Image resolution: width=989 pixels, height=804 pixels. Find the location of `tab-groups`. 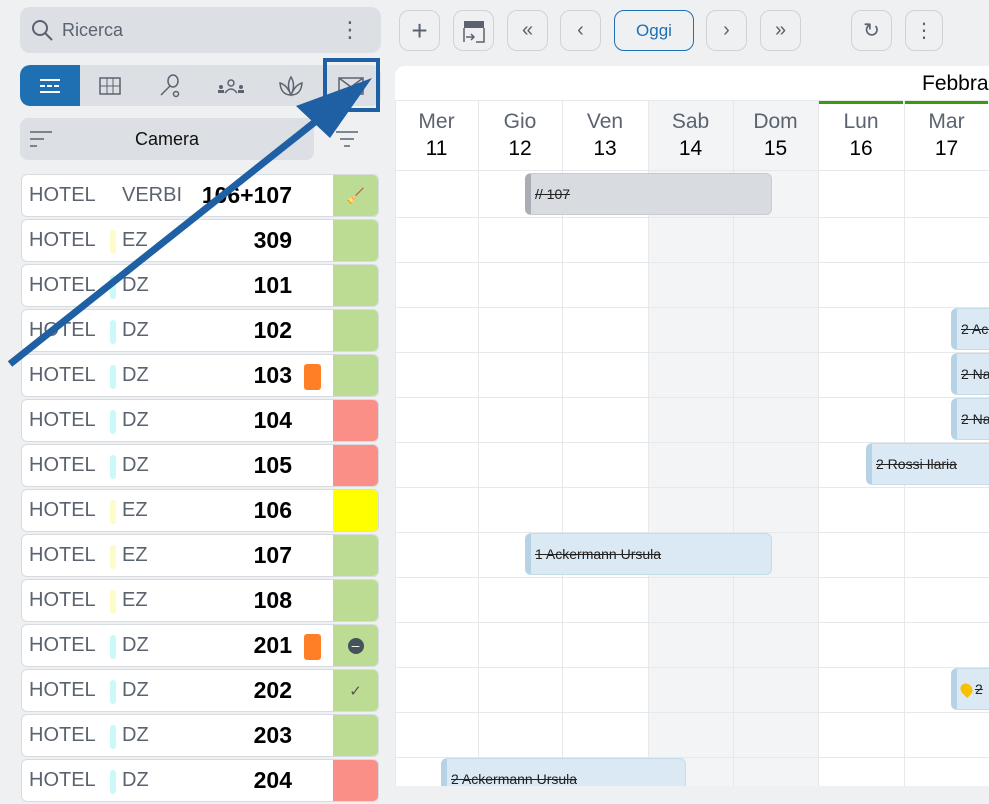

tab-groups is located at coordinates (231, 85).